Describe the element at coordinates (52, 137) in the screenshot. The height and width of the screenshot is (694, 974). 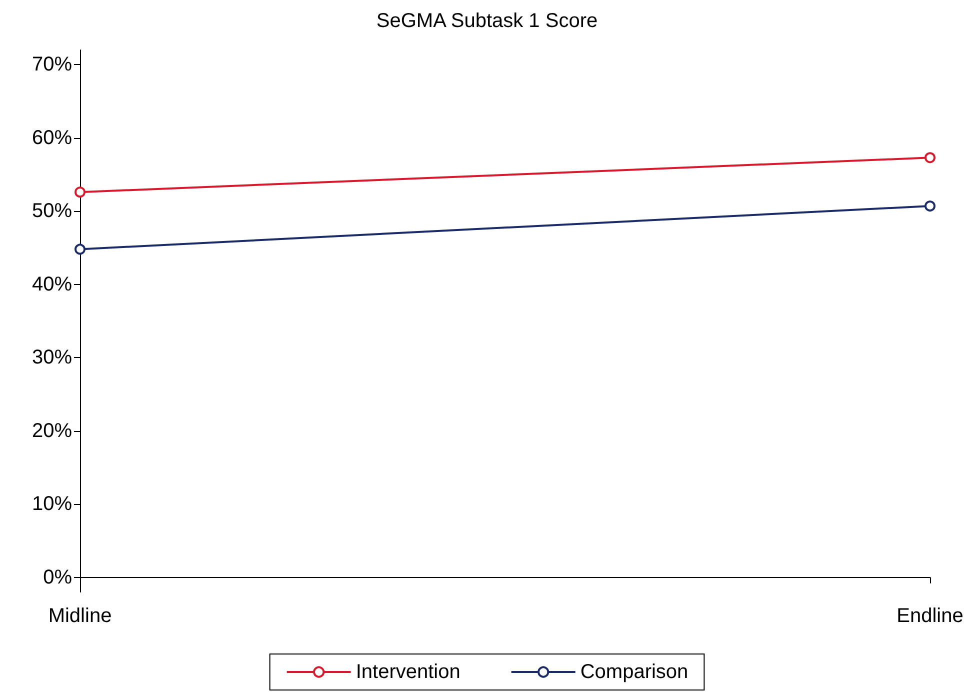
I see `y-tick-label: 60%` at that location.